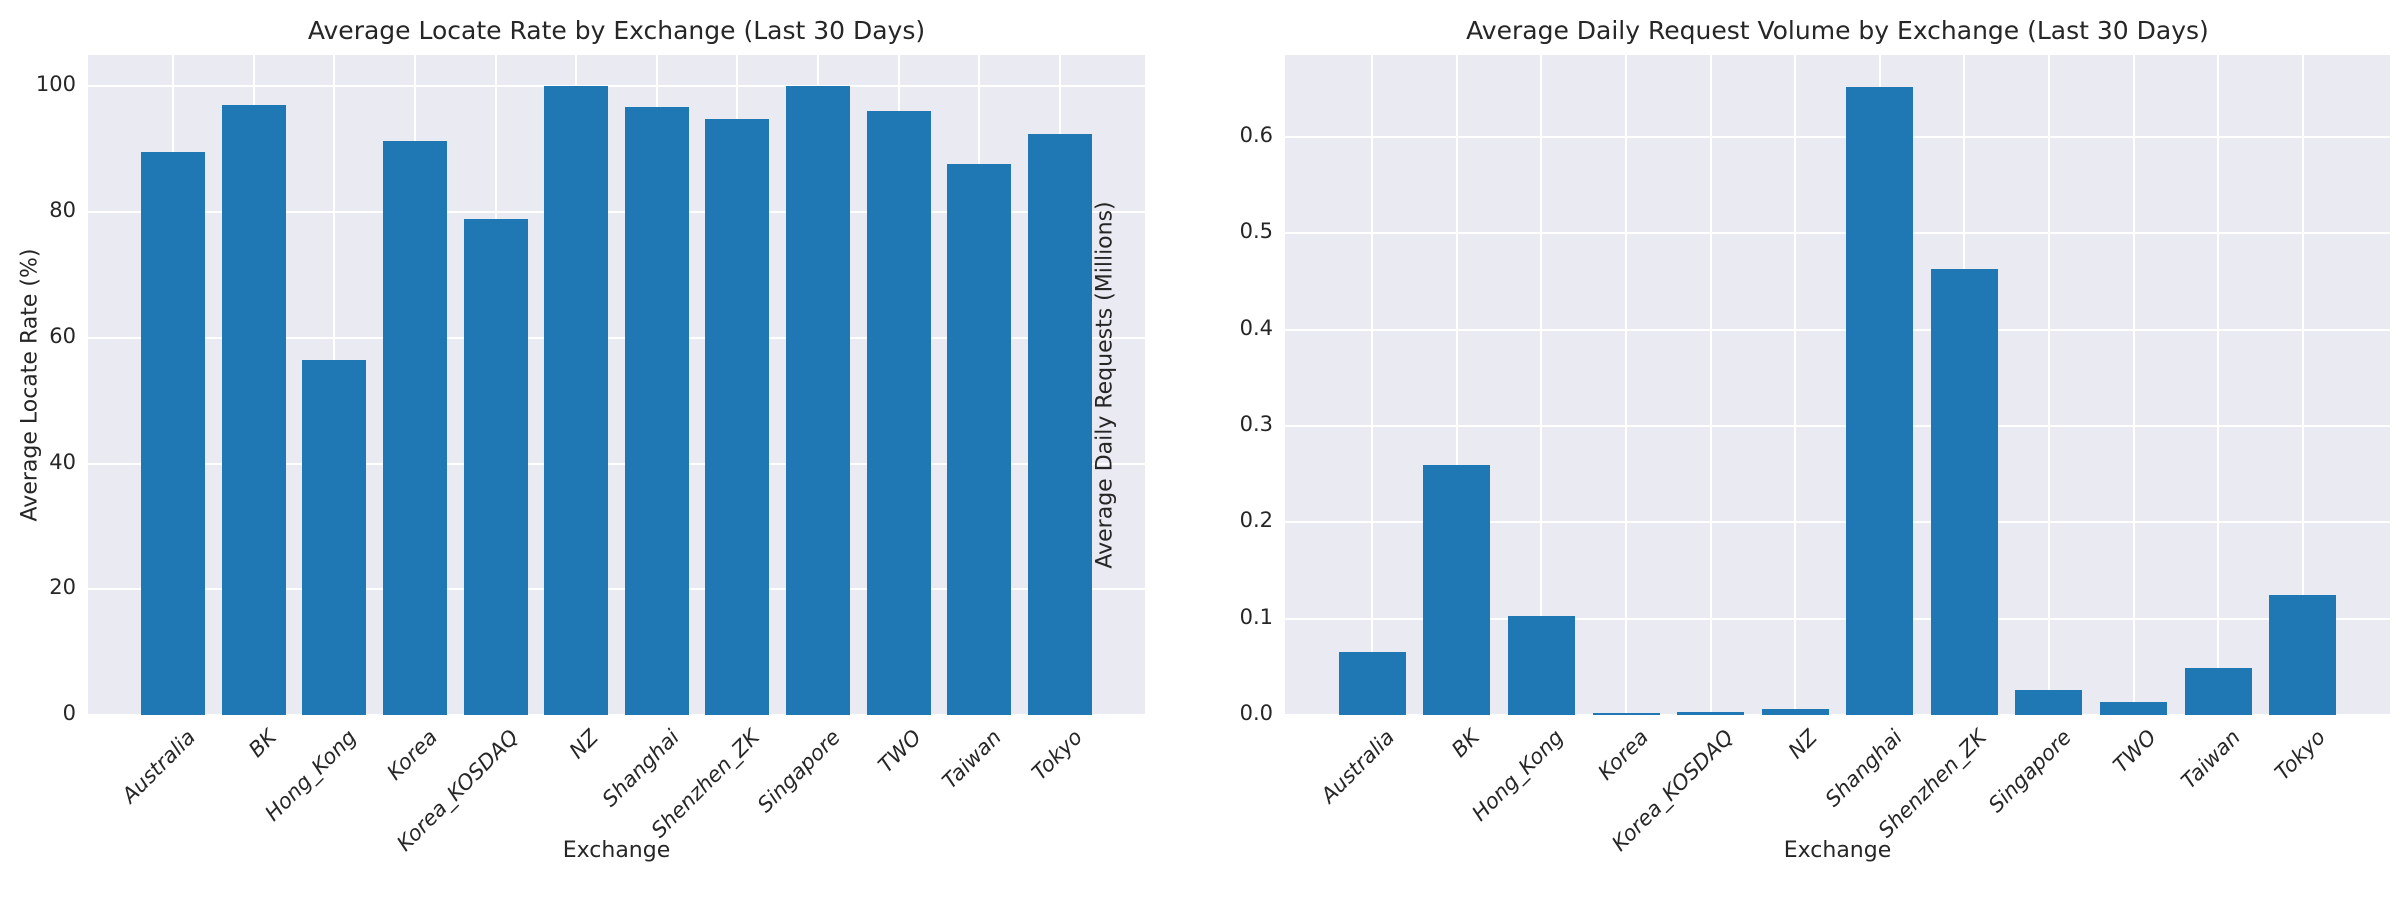  Describe the element at coordinates (1256, 713) in the screenshot. I see `y-tick-label: 0.0` at that location.